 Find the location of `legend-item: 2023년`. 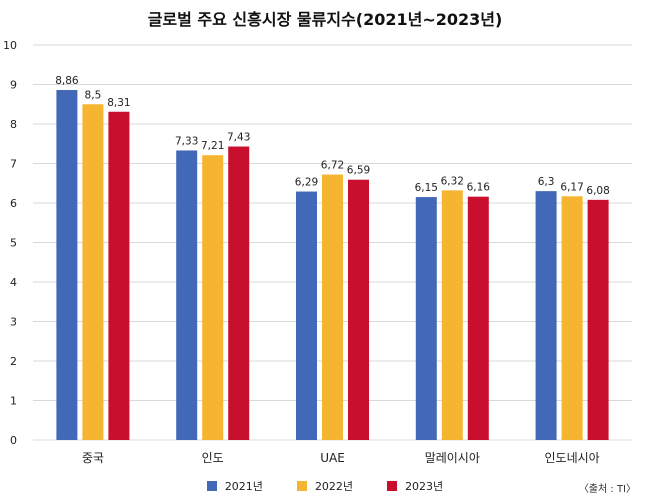

legend-item: 2023년 is located at coordinates (415, 486).